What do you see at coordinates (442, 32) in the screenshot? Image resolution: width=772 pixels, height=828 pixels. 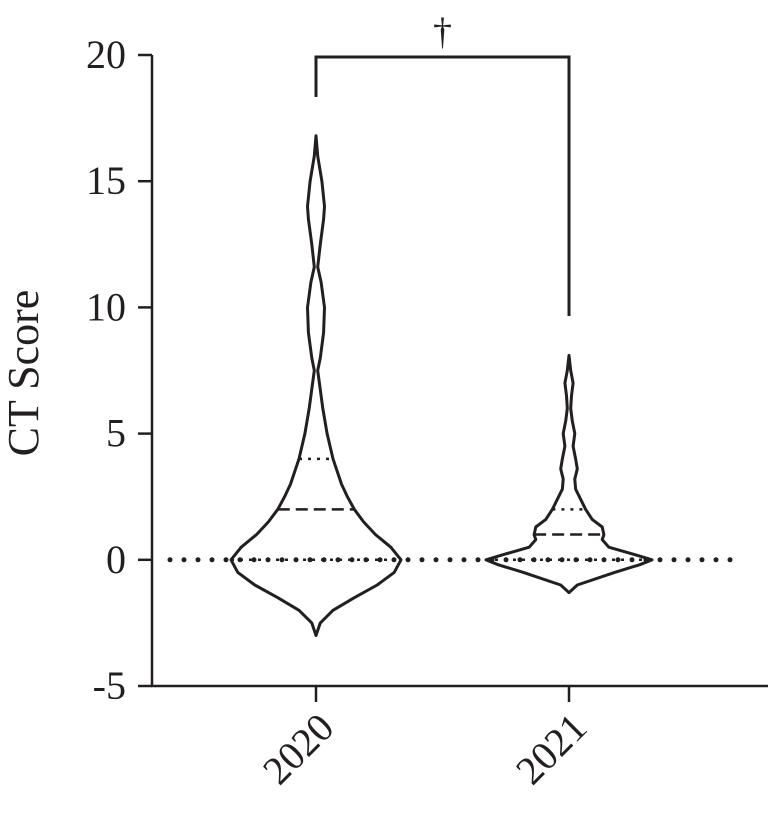 I see `significance-marker: †` at bounding box center [442, 32].